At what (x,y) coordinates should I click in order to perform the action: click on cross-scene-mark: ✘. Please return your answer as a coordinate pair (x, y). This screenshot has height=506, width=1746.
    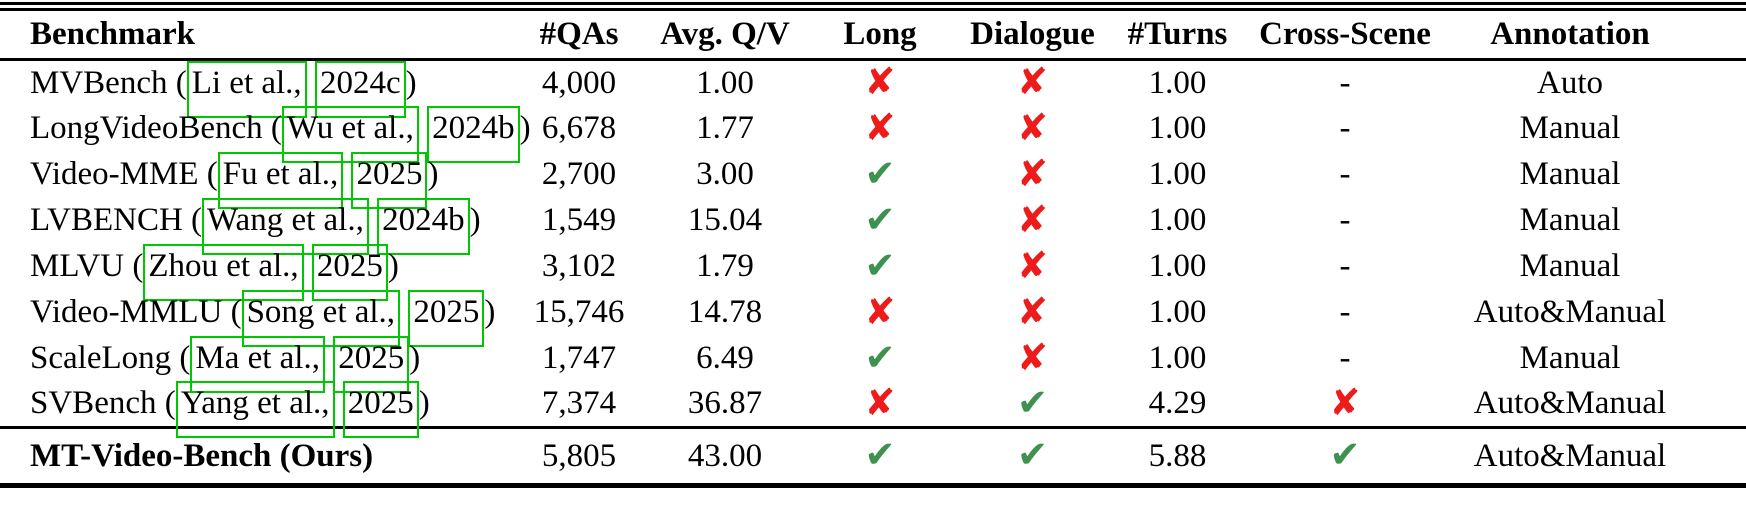
    Looking at the image, I should click on (1345, 402).